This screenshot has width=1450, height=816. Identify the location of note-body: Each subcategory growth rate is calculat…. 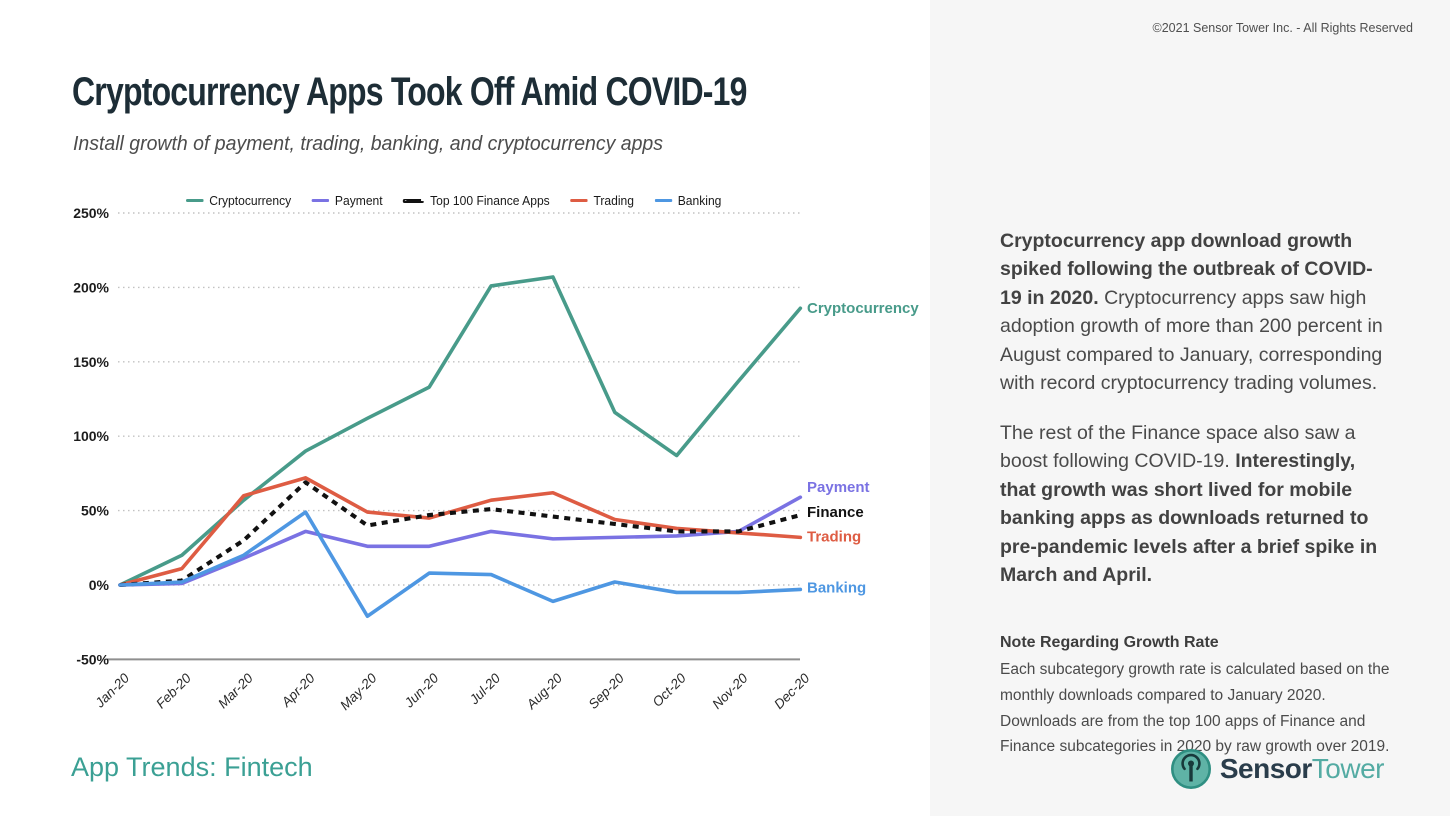
(1195, 708).